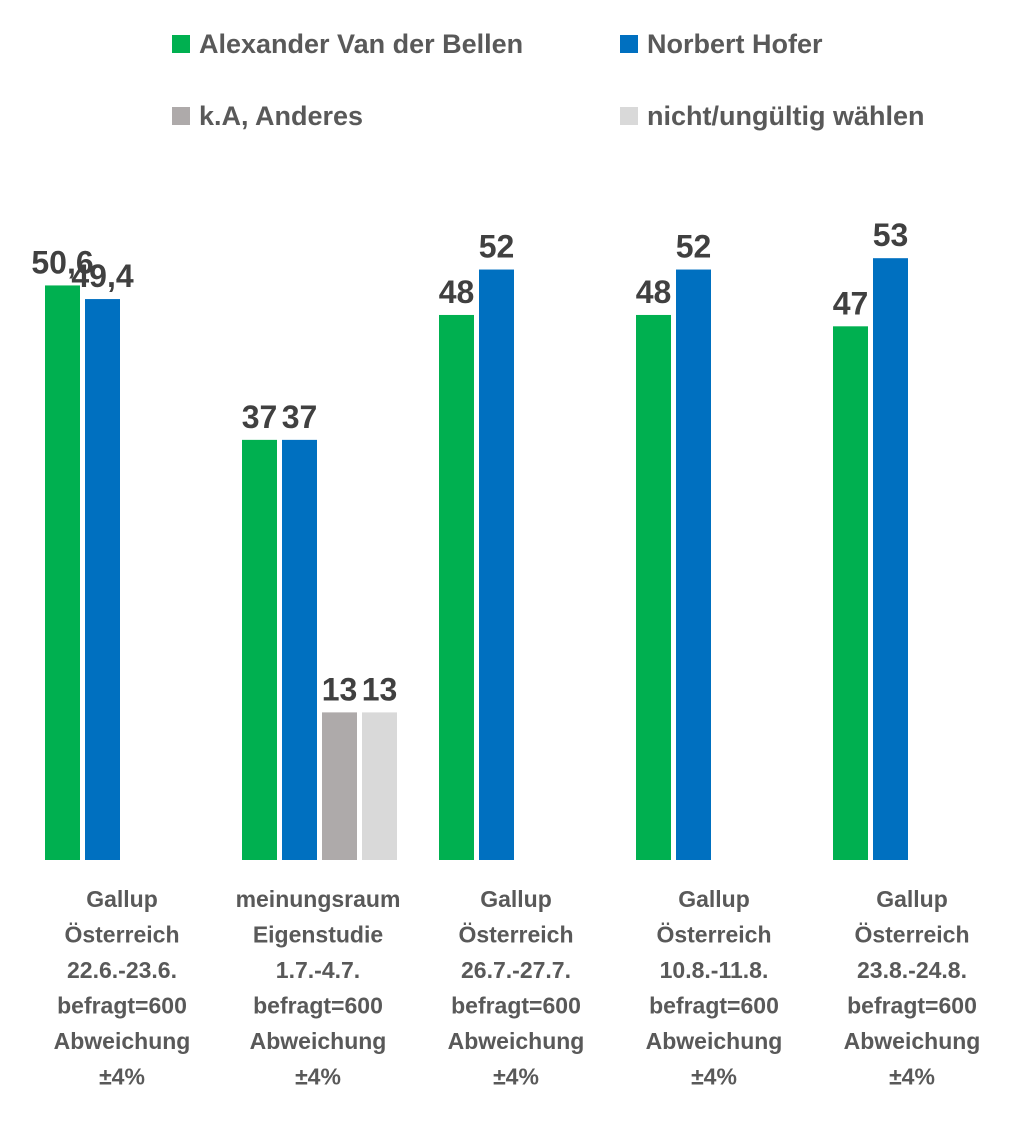 The image size is (1024, 1124). I want to click on category-label-line: 10.8.-11.8., so click(714, 970).